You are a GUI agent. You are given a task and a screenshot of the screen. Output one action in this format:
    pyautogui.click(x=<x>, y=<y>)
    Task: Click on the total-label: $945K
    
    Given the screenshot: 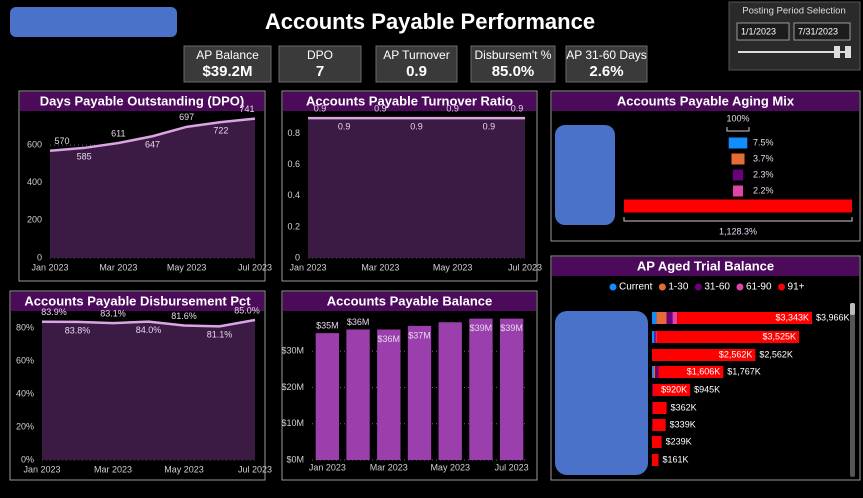 What is the action you would take?
    pyautogui.click(x=707, y=389)
    